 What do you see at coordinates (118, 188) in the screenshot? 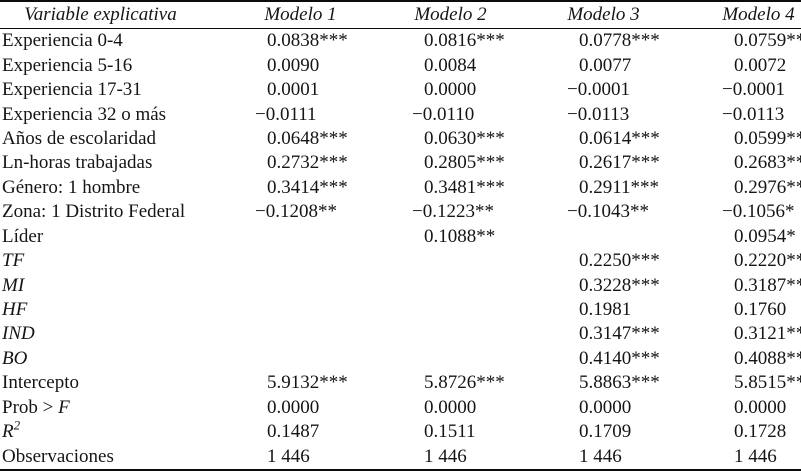
I see `row-label: Género: 1 hombre` at bounding box center [118, 188].